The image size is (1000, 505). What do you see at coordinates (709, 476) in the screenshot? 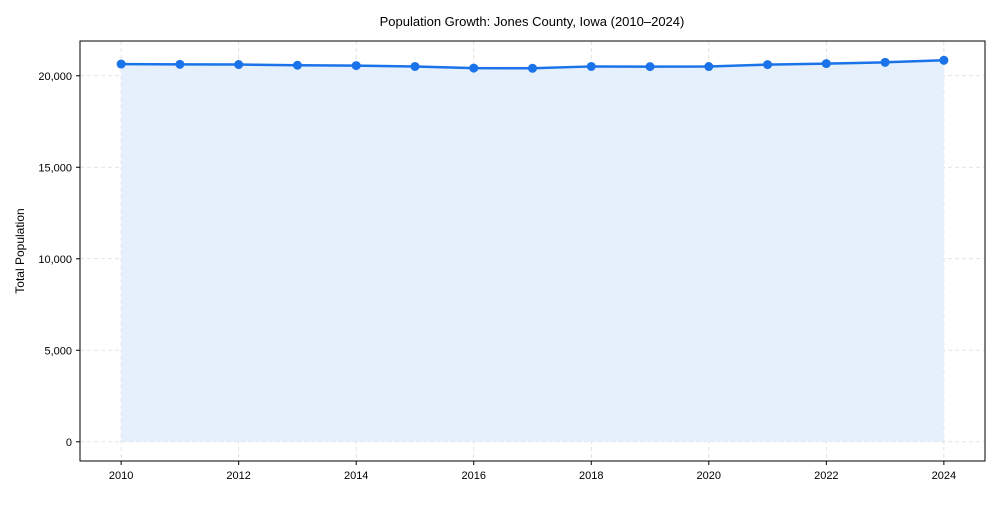
I see `x-tick-label: 2020` at bounding box center [709, 476].